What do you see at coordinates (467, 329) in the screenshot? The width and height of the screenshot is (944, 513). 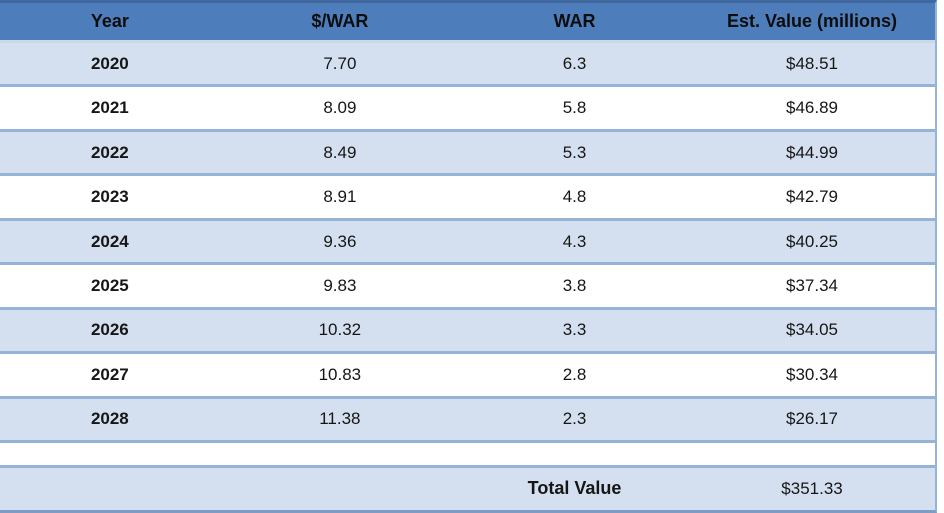 I see `table-row: 2026 10.32 3.3 $34.05` at bounding box center [467, 329].